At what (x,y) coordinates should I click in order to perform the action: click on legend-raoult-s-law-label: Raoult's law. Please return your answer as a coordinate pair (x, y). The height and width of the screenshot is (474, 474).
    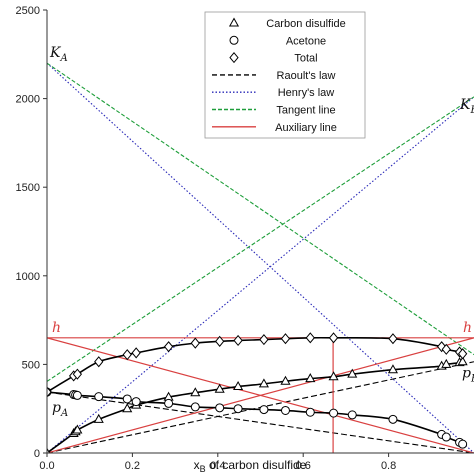
    Looking at the image, I should click on (306, 76).